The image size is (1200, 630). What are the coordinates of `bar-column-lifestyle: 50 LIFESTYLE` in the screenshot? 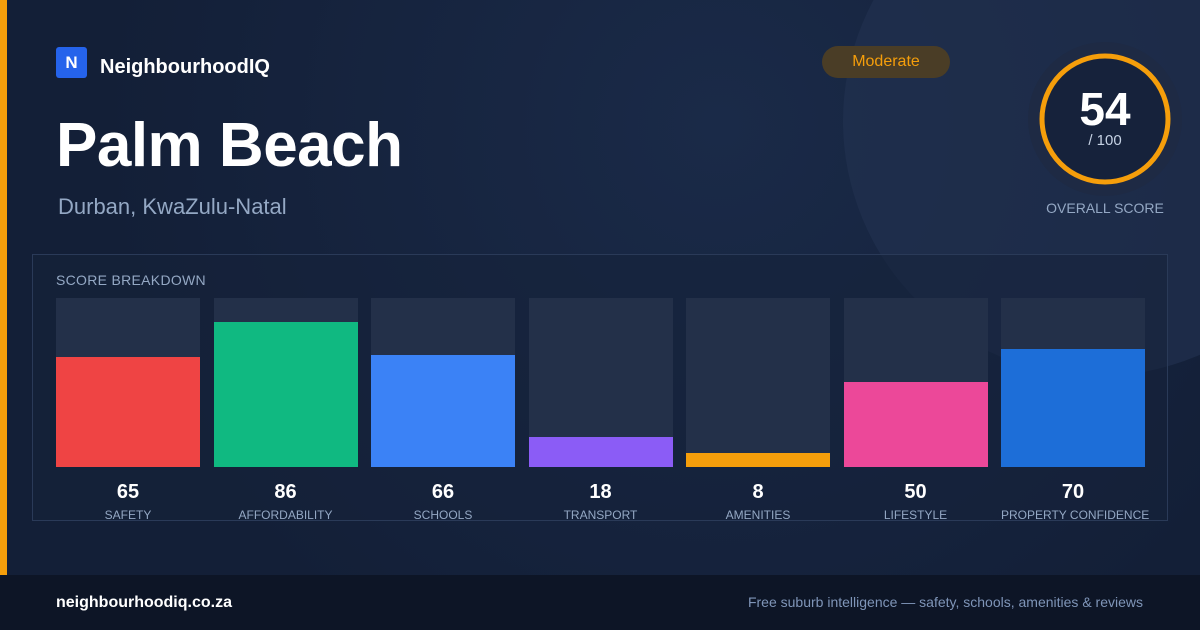 It's located at (915, 410).